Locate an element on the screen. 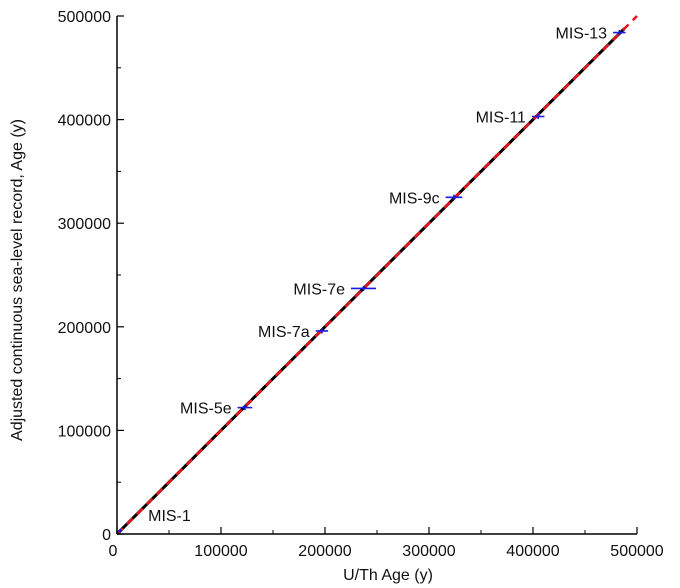 This screenshot has height=588, width=680. y-tick-label: 200000 is located at coordinates (84, 328).